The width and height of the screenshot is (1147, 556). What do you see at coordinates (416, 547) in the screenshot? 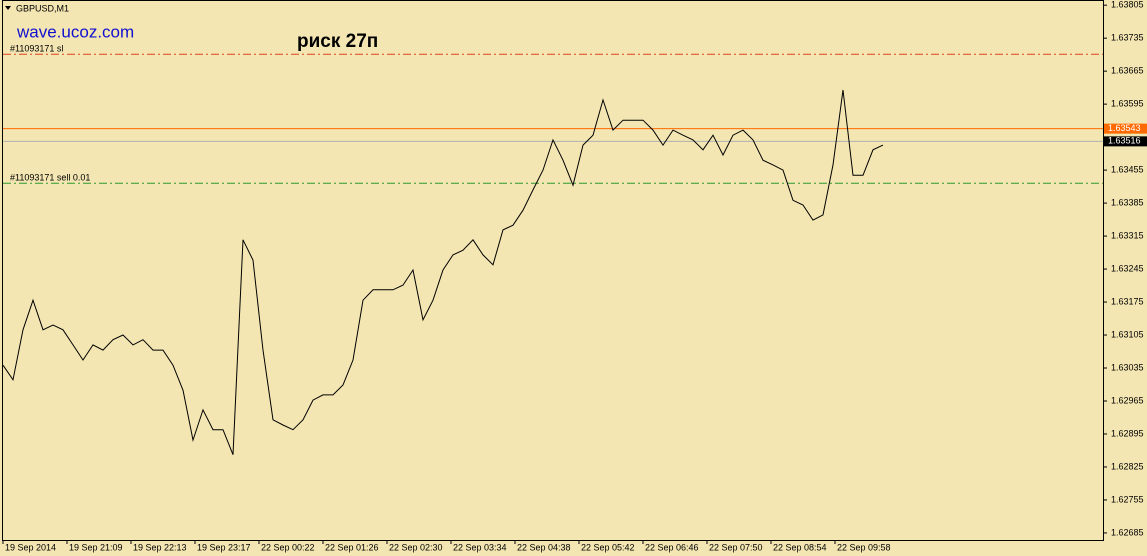
I see `x-tick-label: 22 Sep 02:30` at bounding box center [416, 547].